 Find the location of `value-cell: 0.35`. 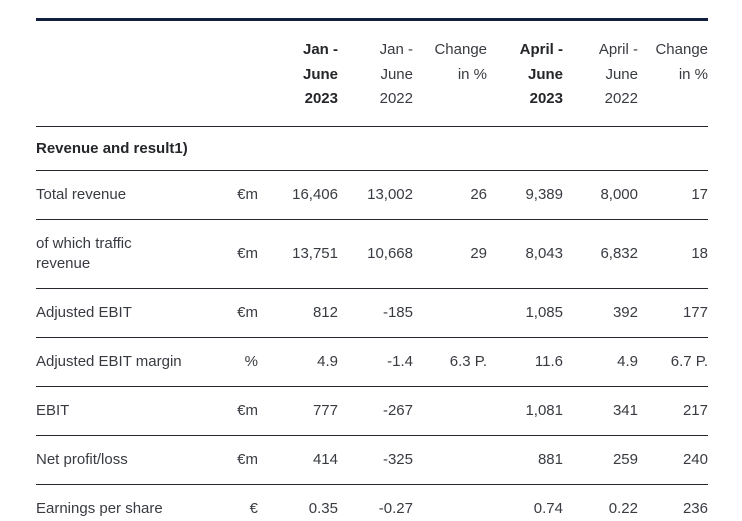

value-cell: 0.35 is located at coordinates (298, 502).